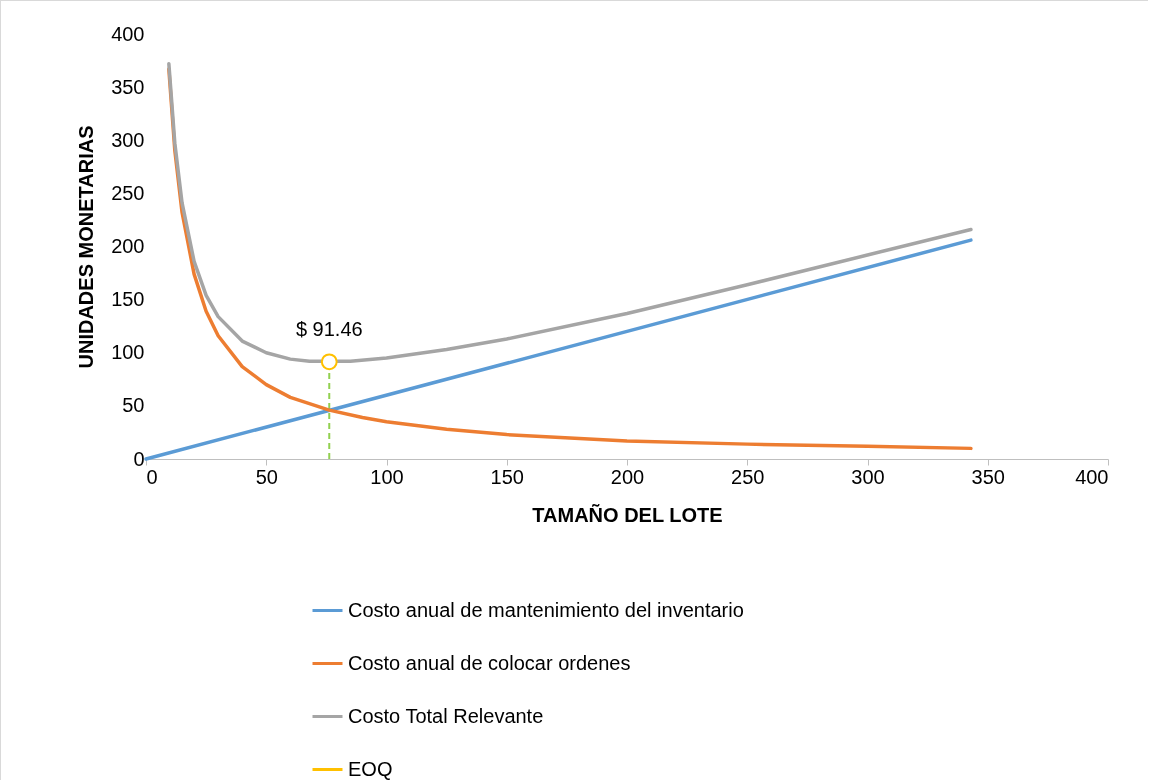 The height and width of the screenshot is (782, 1150). What do you see at coordinates (627, 476) in the screenshot?
I see `x-tick-label: 200` at bounding box center [627, 476].